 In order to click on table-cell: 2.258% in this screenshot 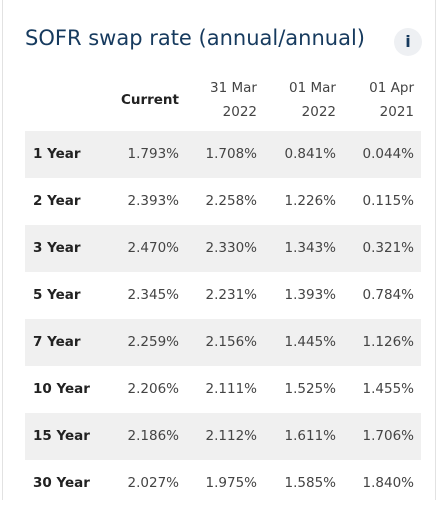, I will do `click(231, 201)`.